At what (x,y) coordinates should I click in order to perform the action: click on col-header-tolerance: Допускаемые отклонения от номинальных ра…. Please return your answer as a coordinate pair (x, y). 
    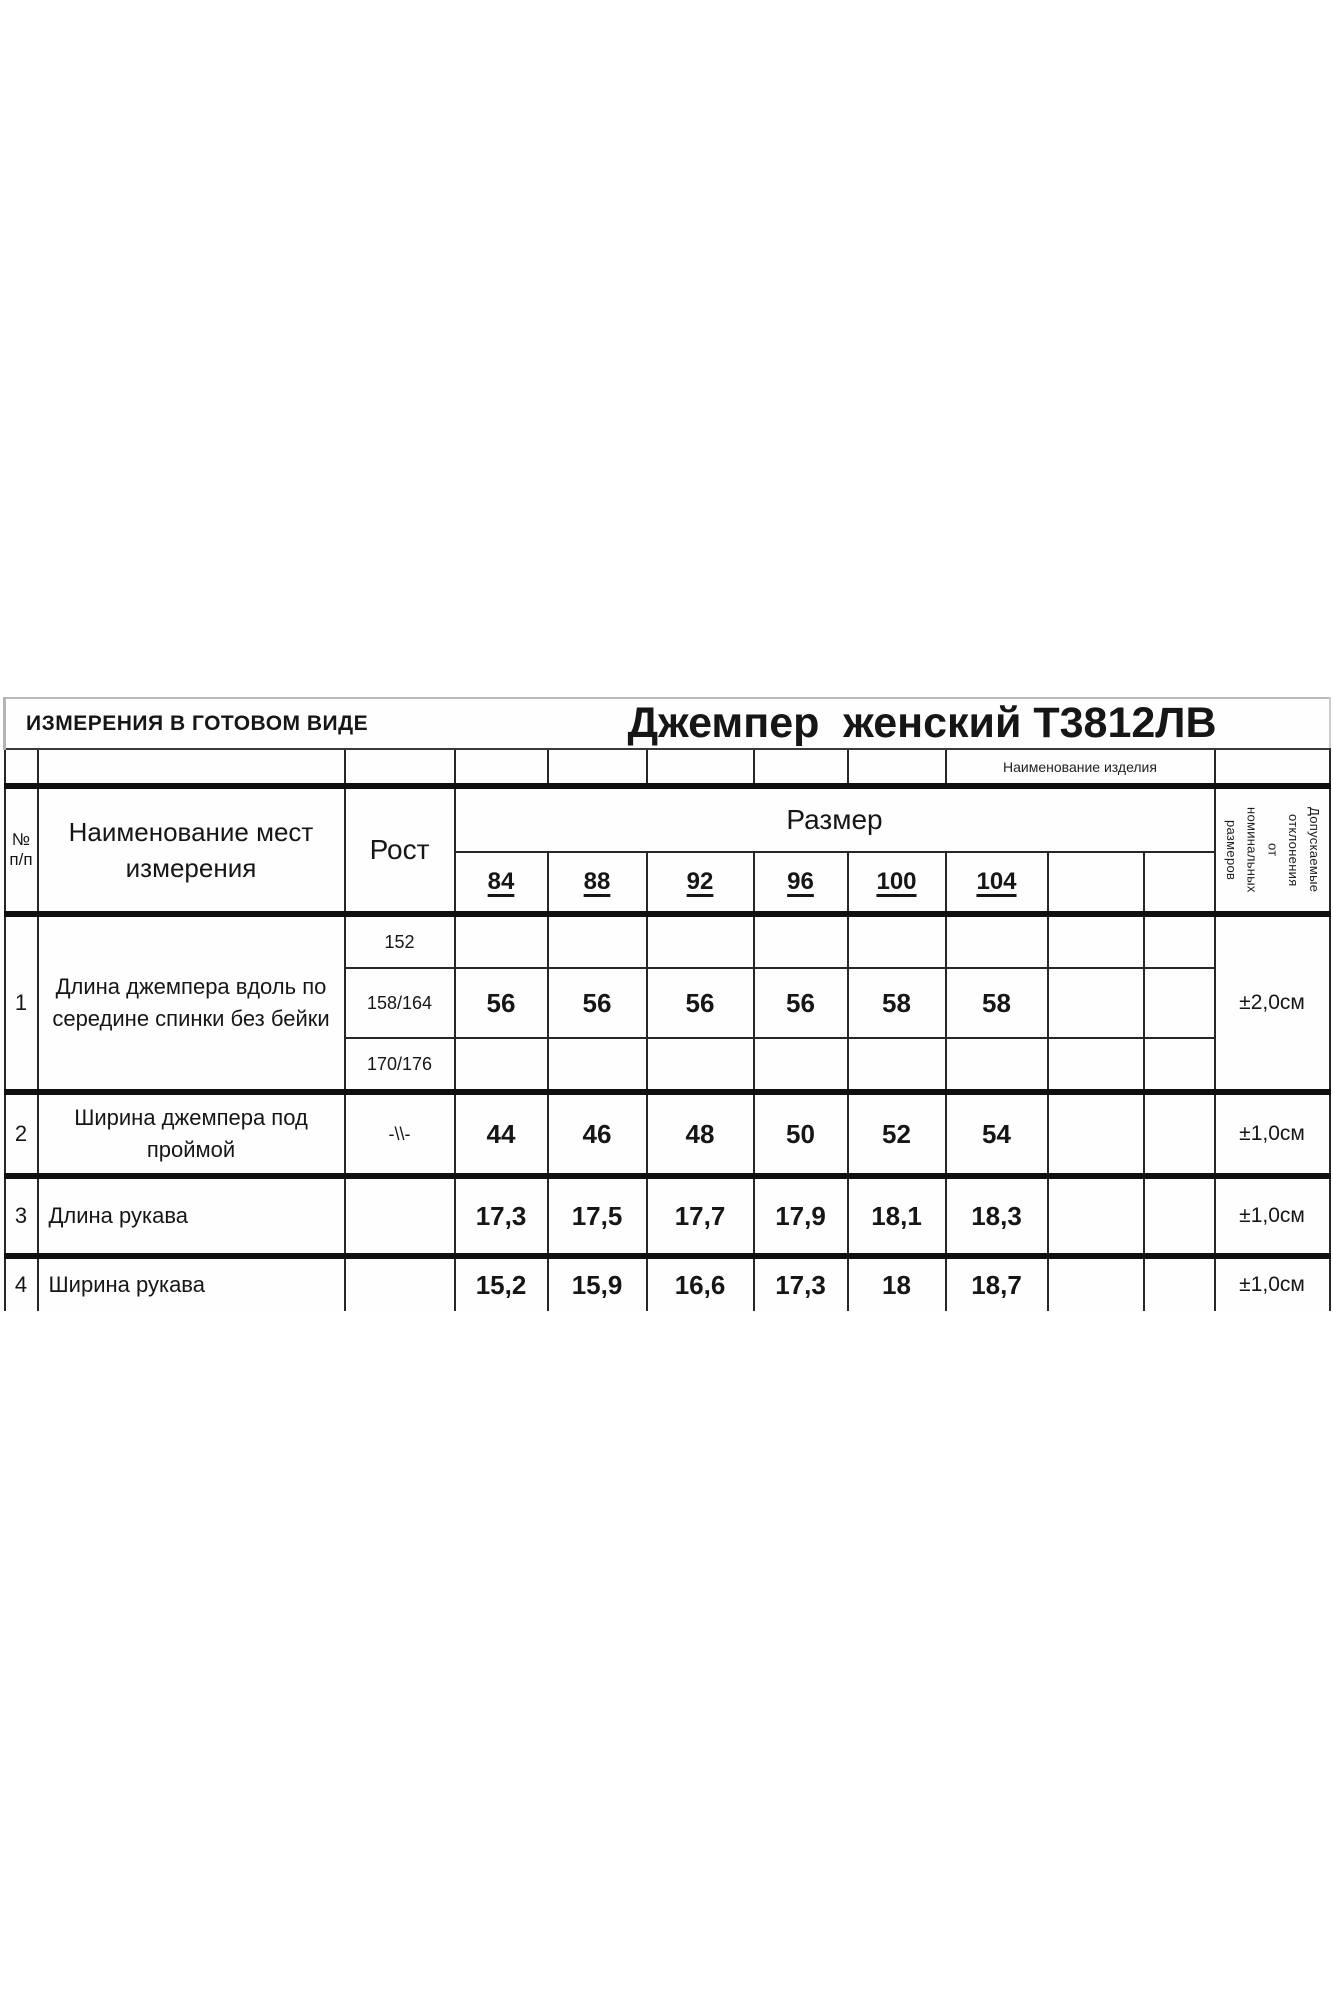
    Looking at the image, I should click on (1272, 851).